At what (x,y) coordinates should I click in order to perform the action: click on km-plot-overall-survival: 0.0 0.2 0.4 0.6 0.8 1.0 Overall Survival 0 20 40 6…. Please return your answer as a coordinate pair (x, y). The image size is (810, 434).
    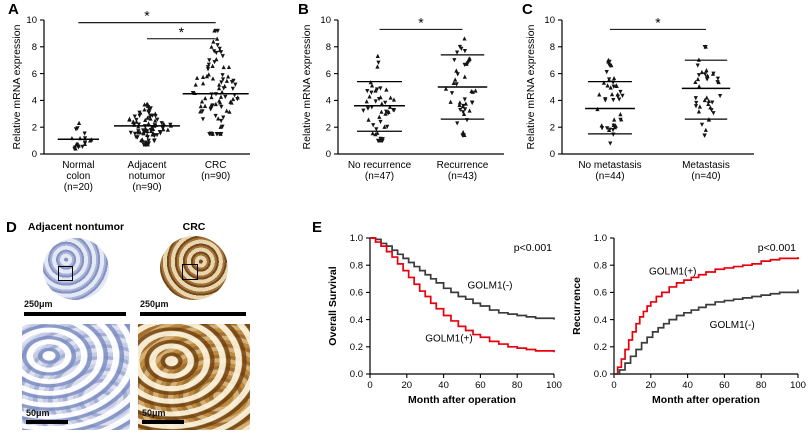
    Looking at the image, I should click on (444, 319).